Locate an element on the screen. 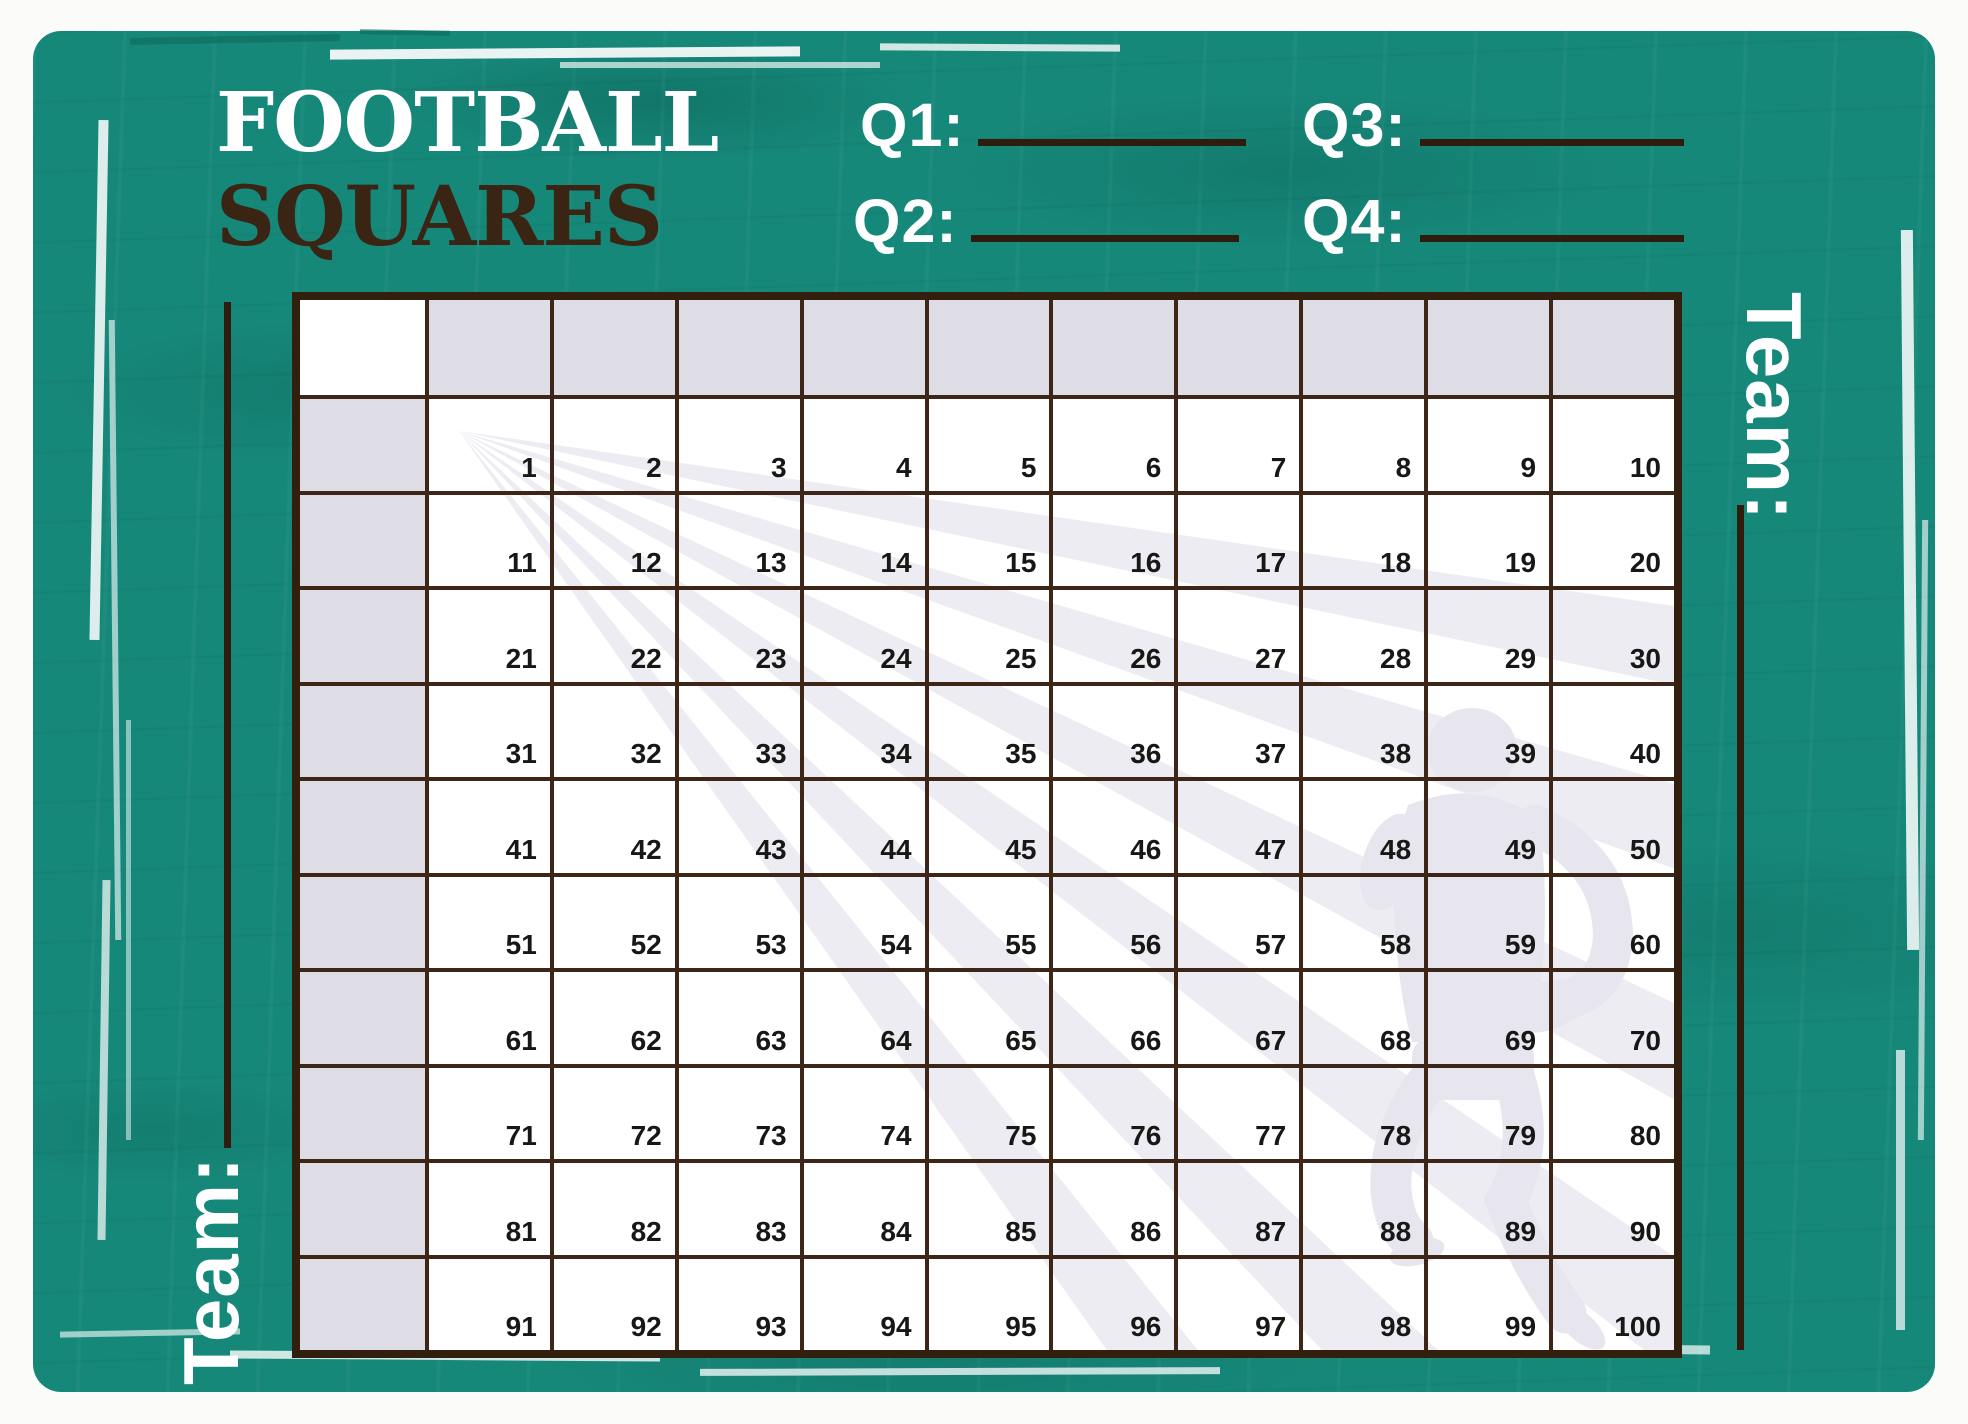 The image size is (1968, 1424). square-cell: 51 is located at coordinates (487, 920).